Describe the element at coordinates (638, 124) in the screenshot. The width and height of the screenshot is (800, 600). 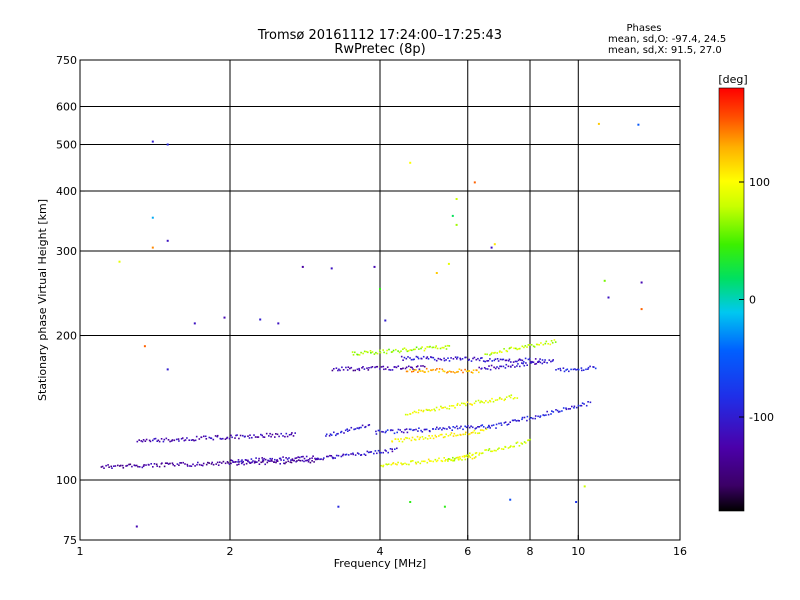
I see `data-point` at that location.